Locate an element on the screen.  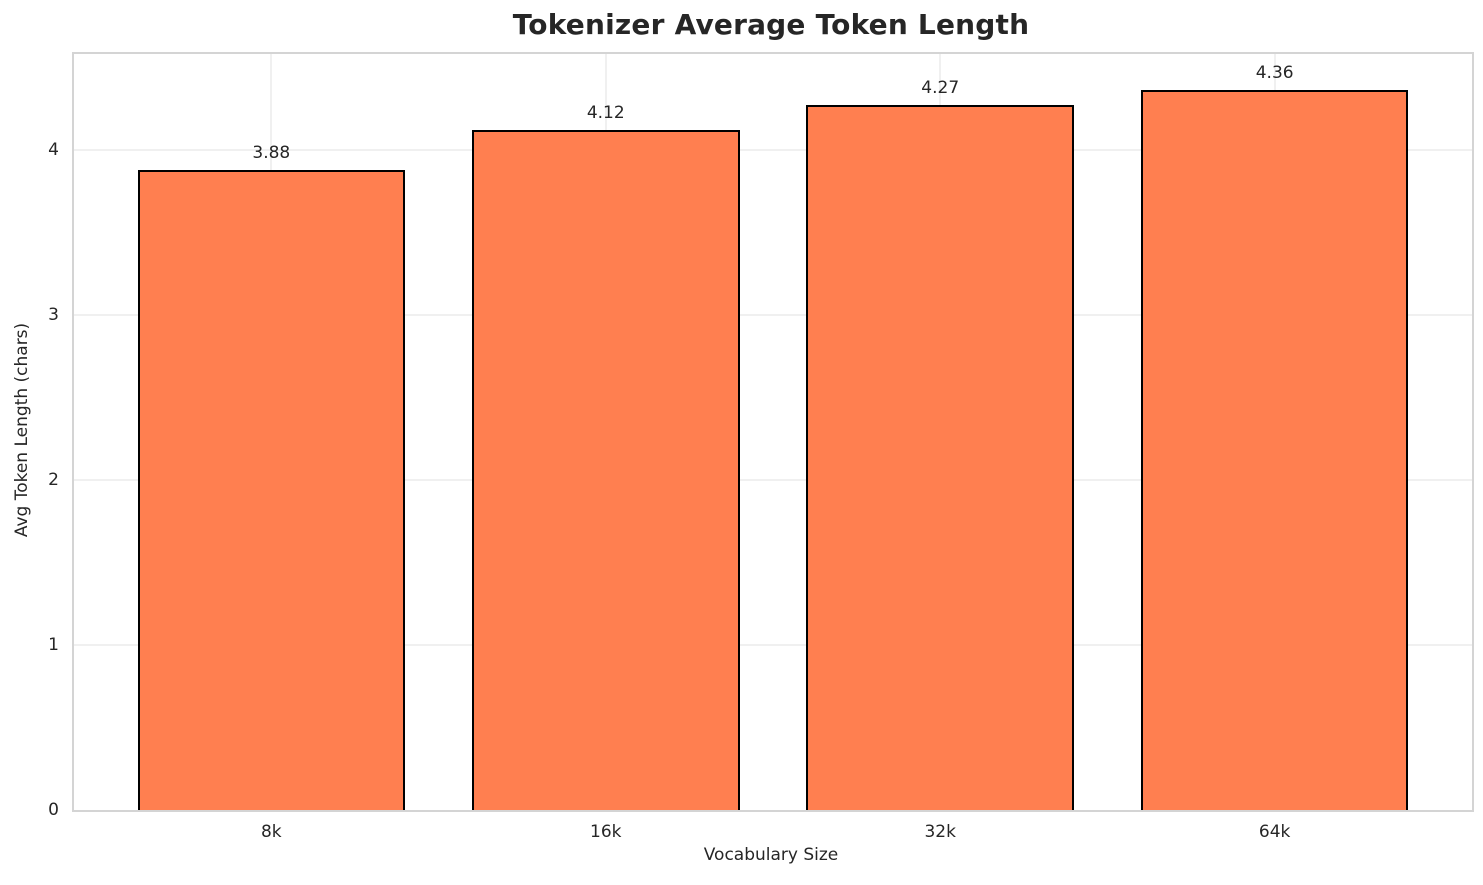
bar-value-label: 4.36 is located at coordinates (1274, 73).